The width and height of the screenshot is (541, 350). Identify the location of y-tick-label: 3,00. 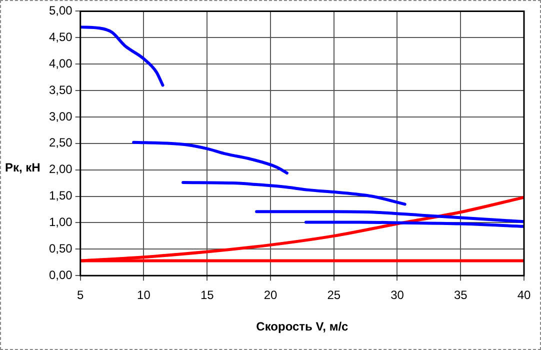
(60, 116).